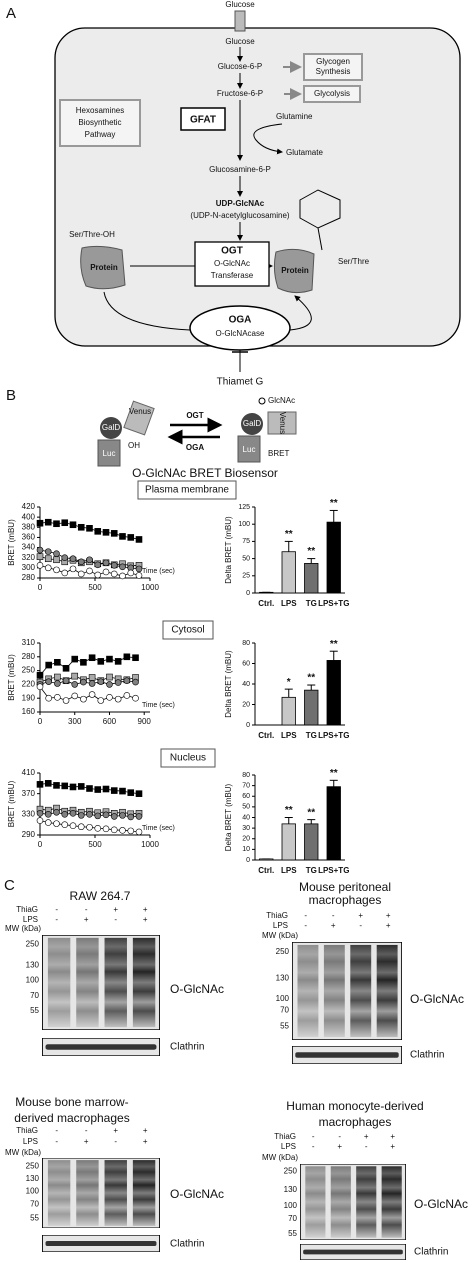 The height and width of the screenshot is (1263, 474). I want to click on y-tick-label: 300, so click(29, 567).